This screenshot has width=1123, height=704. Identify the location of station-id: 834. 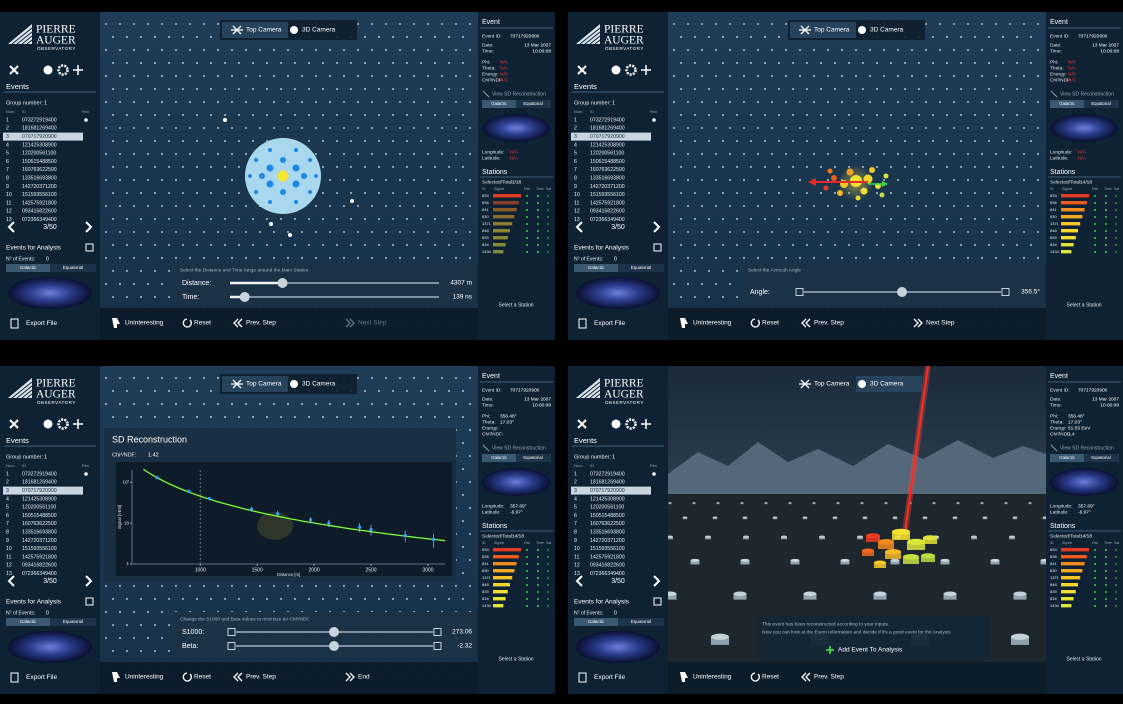
(485, 244).